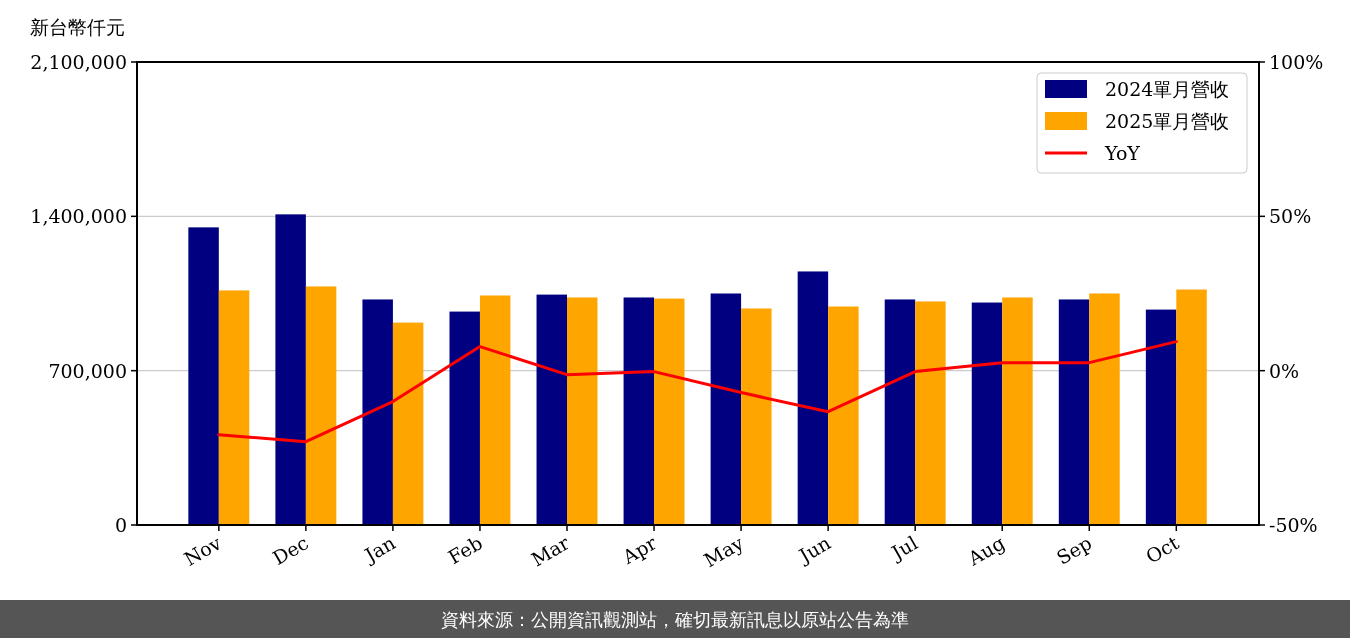  I want to click on x-tick-label: Mar, so click(550, 550).